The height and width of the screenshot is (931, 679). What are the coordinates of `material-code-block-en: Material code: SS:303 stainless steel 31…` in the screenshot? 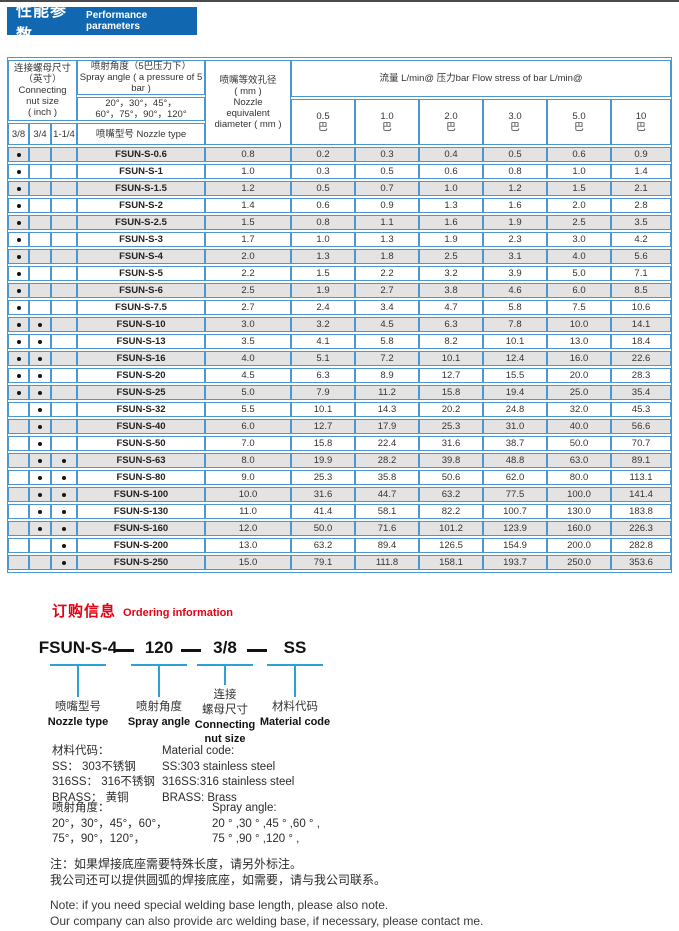 It's located at (228, 774).